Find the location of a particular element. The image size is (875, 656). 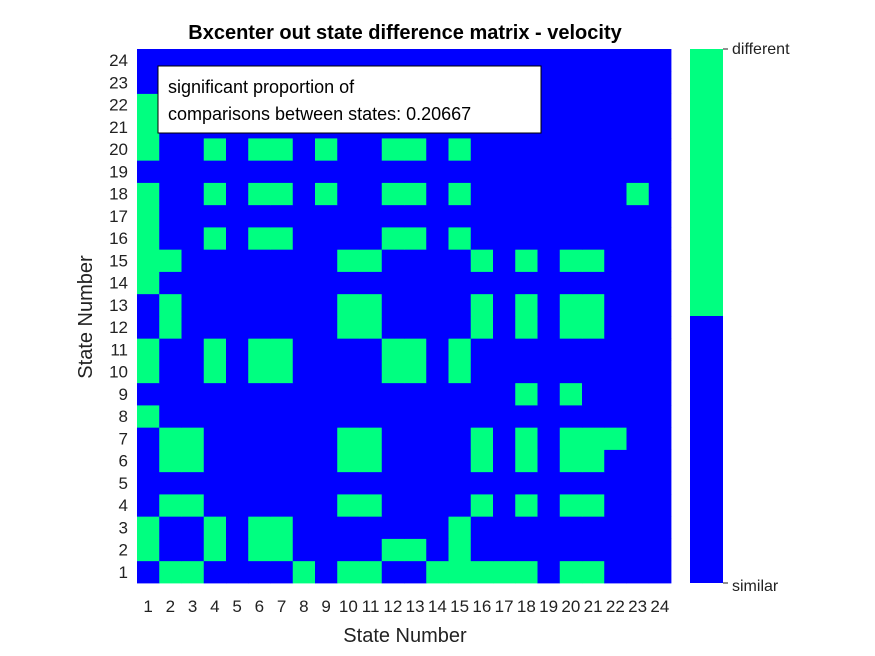

y-tick-label: 20 is located at coordinates (118, 149).